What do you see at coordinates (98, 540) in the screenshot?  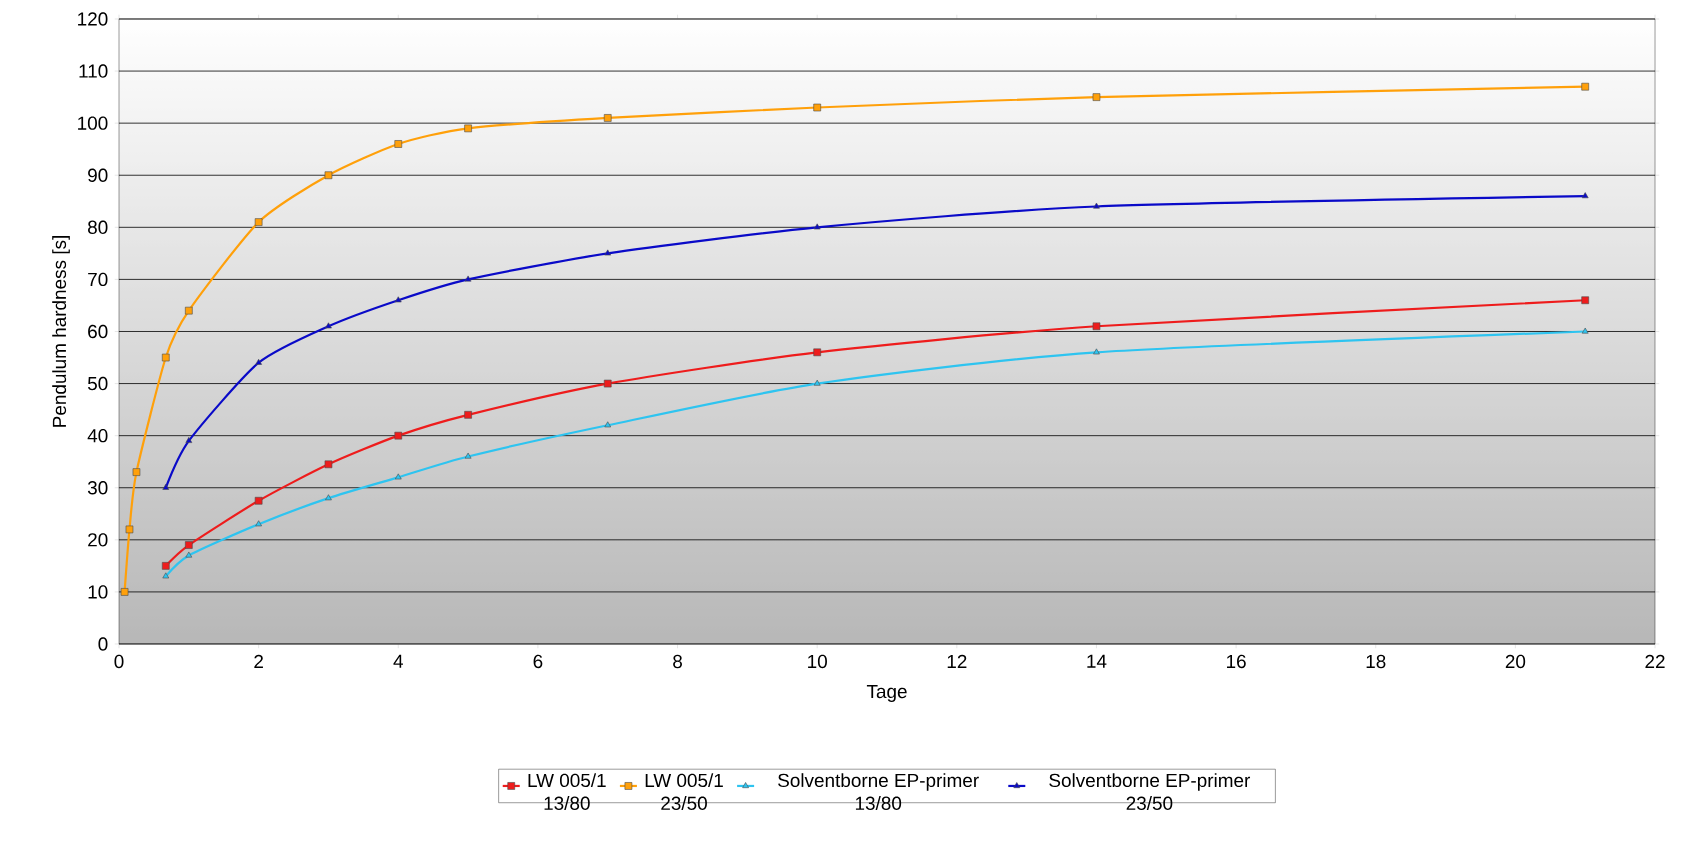 I see `y-tick-label: 20` at bounding box center [98, 540].